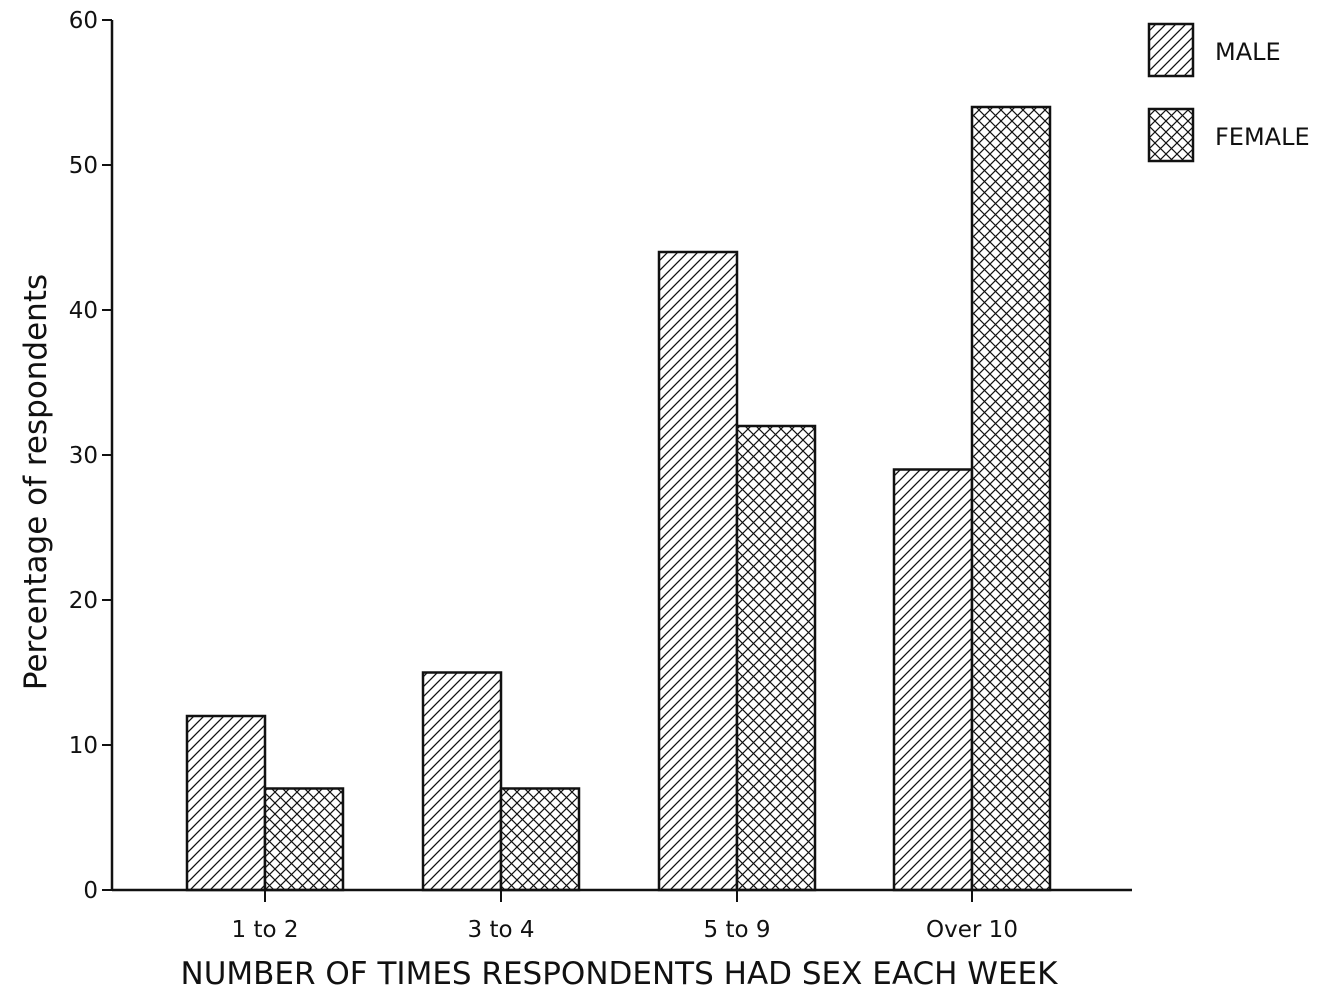 The width and height of the screenshot is (1324, 995). What do you see at coordinates (1171, 50) in the screenshot?
I see `legend-swatch-male` at bounding box center [1171, 50].